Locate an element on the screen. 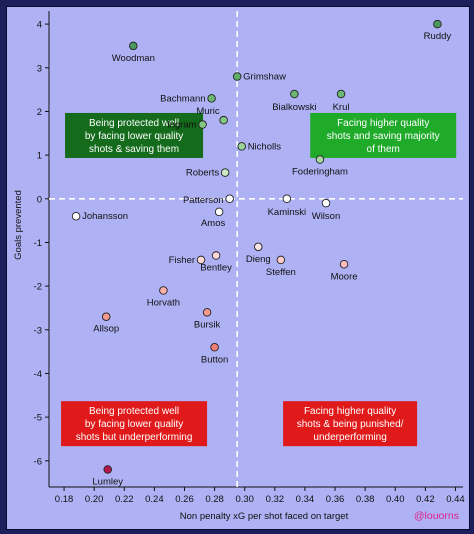 The image size is (474, 534). annotation-text: shots & being punished/ is located at coordinates (350, 424).